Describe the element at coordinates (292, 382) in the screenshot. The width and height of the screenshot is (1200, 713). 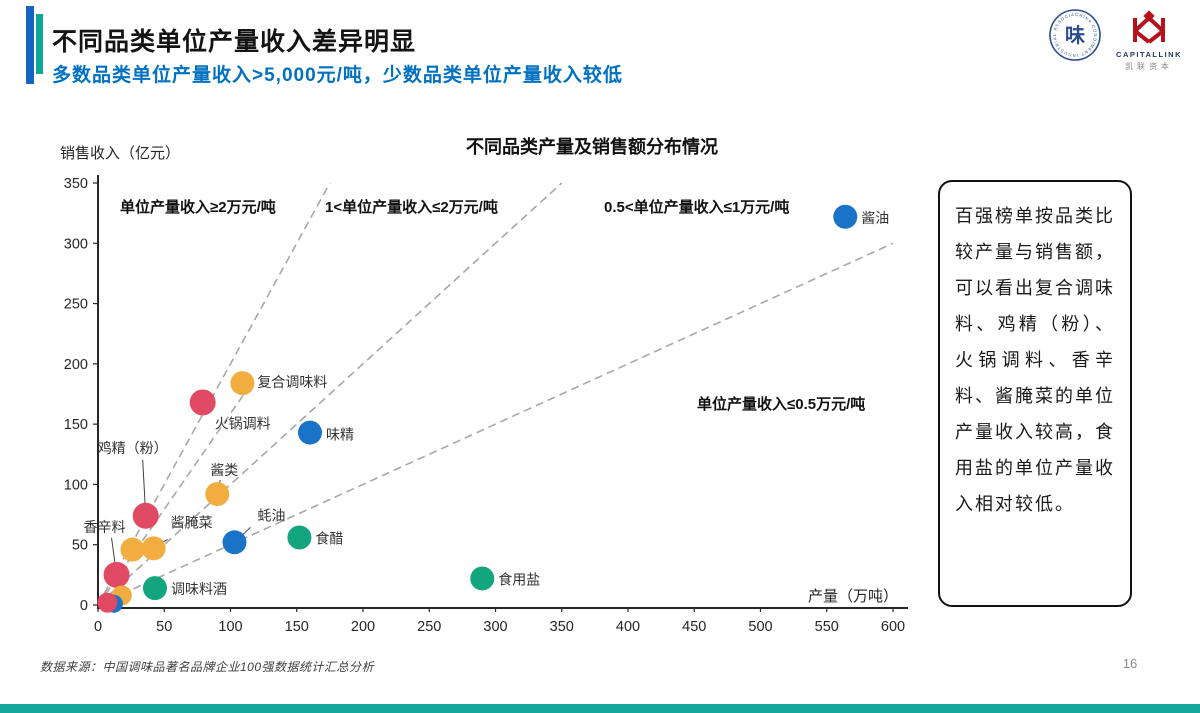
I see `scatter-dot-label: 复合调味料` at that location.